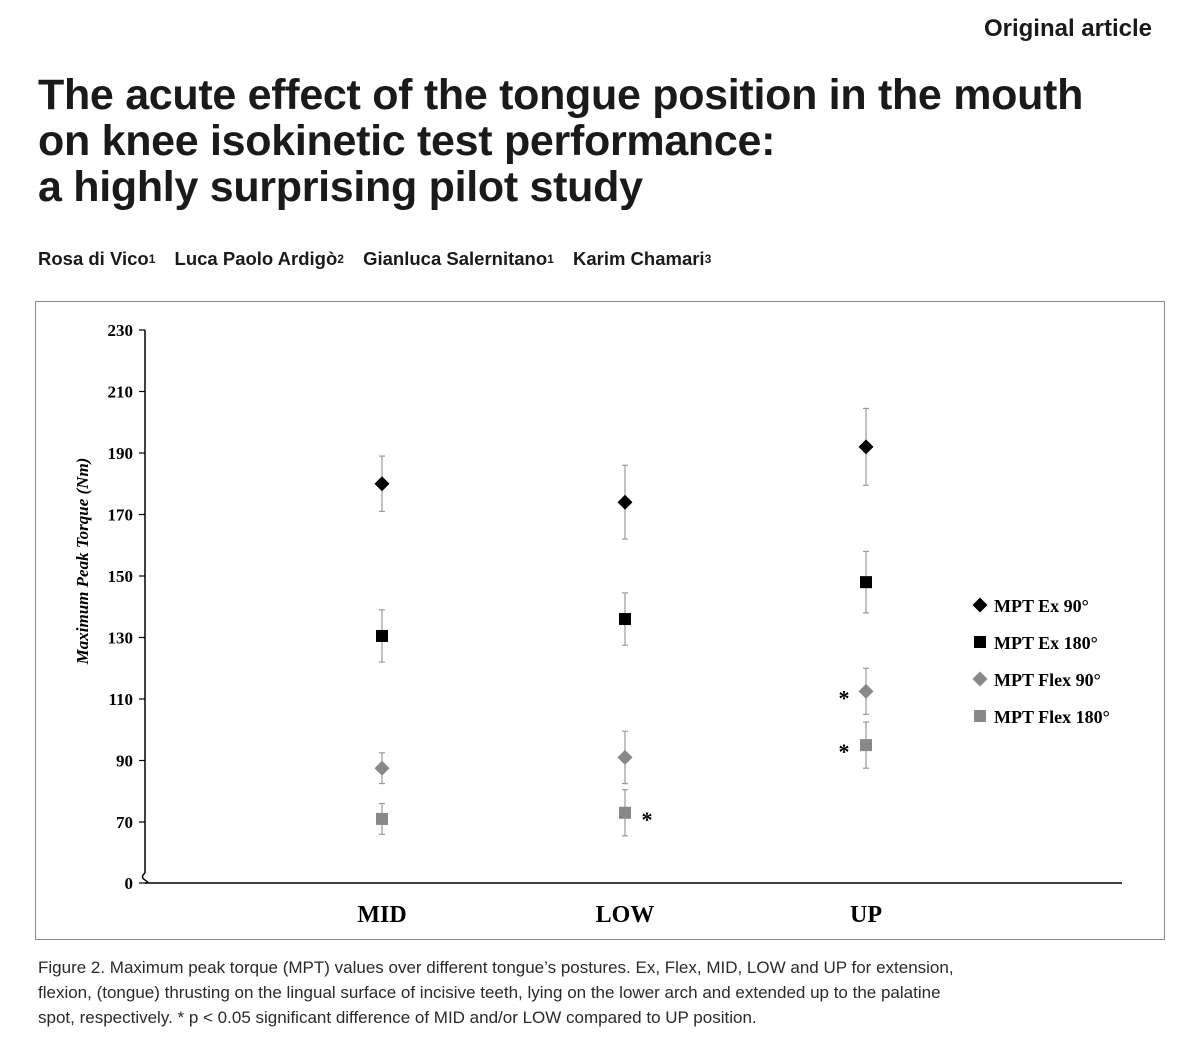  What do you see at coordinates (121, 392) in the screenshot?
I see `y-tick-label: 210` at bounding box center [121, 392].